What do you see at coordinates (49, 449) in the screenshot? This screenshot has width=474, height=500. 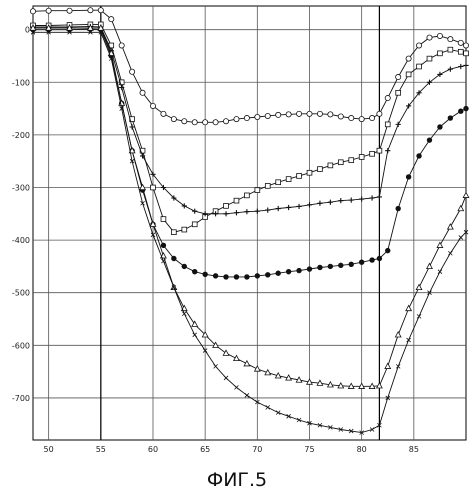 I see `x-tick-label: 50` at bounding box center [49, 449].